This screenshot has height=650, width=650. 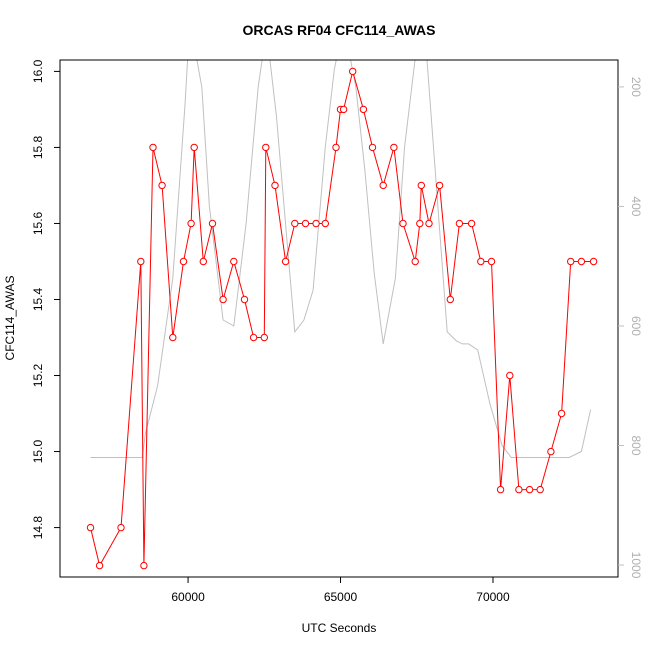 What do you see at coordinates (341, 597) in the screenshot?
I see `x-tick-label: 65000` at bounding box center [341, 597].